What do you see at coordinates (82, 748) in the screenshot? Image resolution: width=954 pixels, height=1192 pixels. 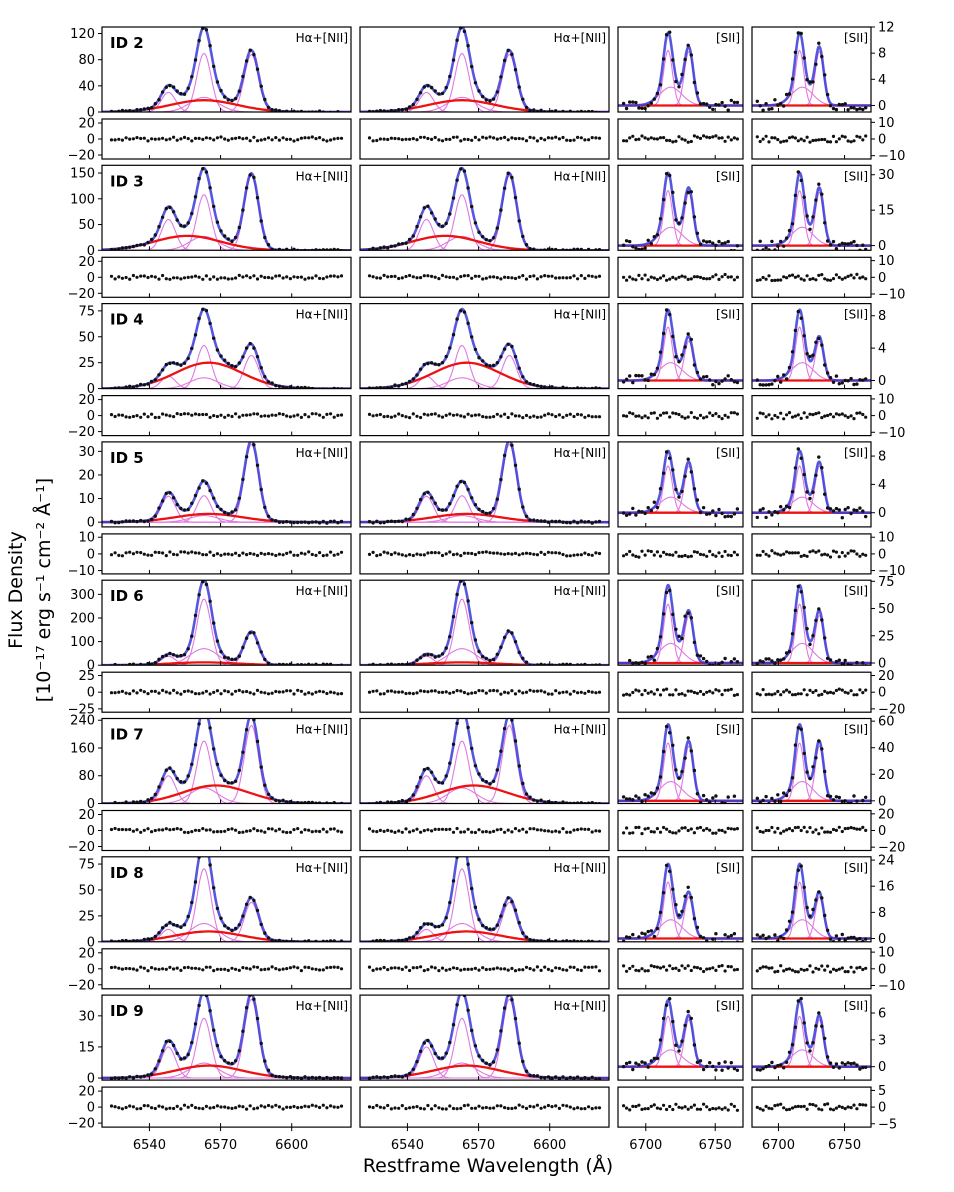 I see `fit-ytick-label: 160` at bounding box center [82, 748].